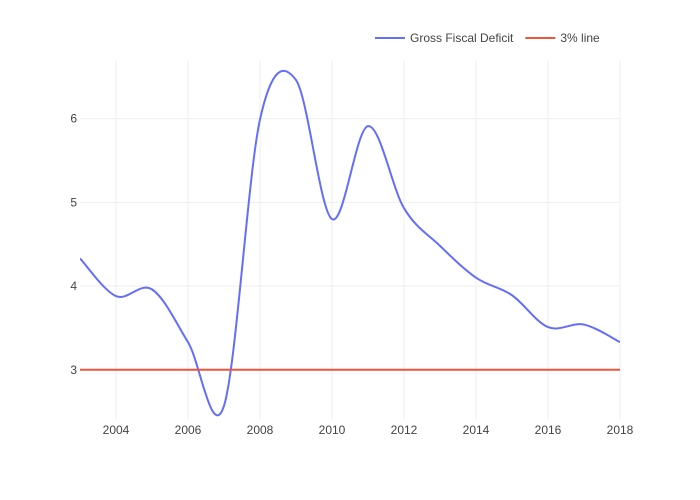 This screenshot has height=500, width=700. What do you see at coordinates (620, 430) in the screenshot?
I see `x-tick-label: 2018` at bounding box center [620, 430].